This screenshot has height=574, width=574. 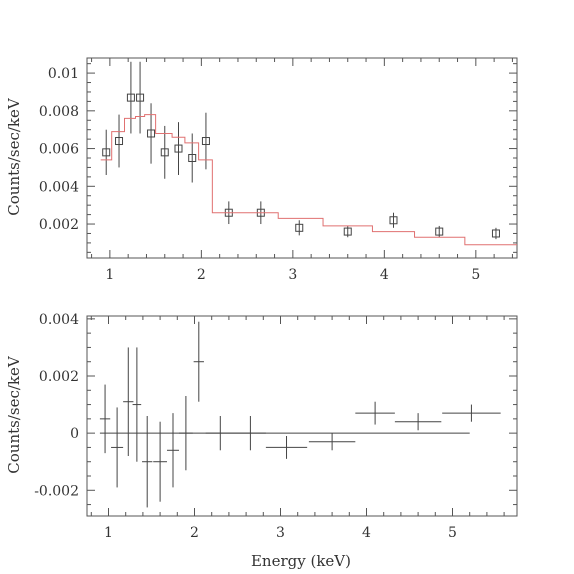 What do you see at coordinates (59, 150) in the screenshot?
I see `y-tick-label: 0.006` at bounding box center [59, 150].